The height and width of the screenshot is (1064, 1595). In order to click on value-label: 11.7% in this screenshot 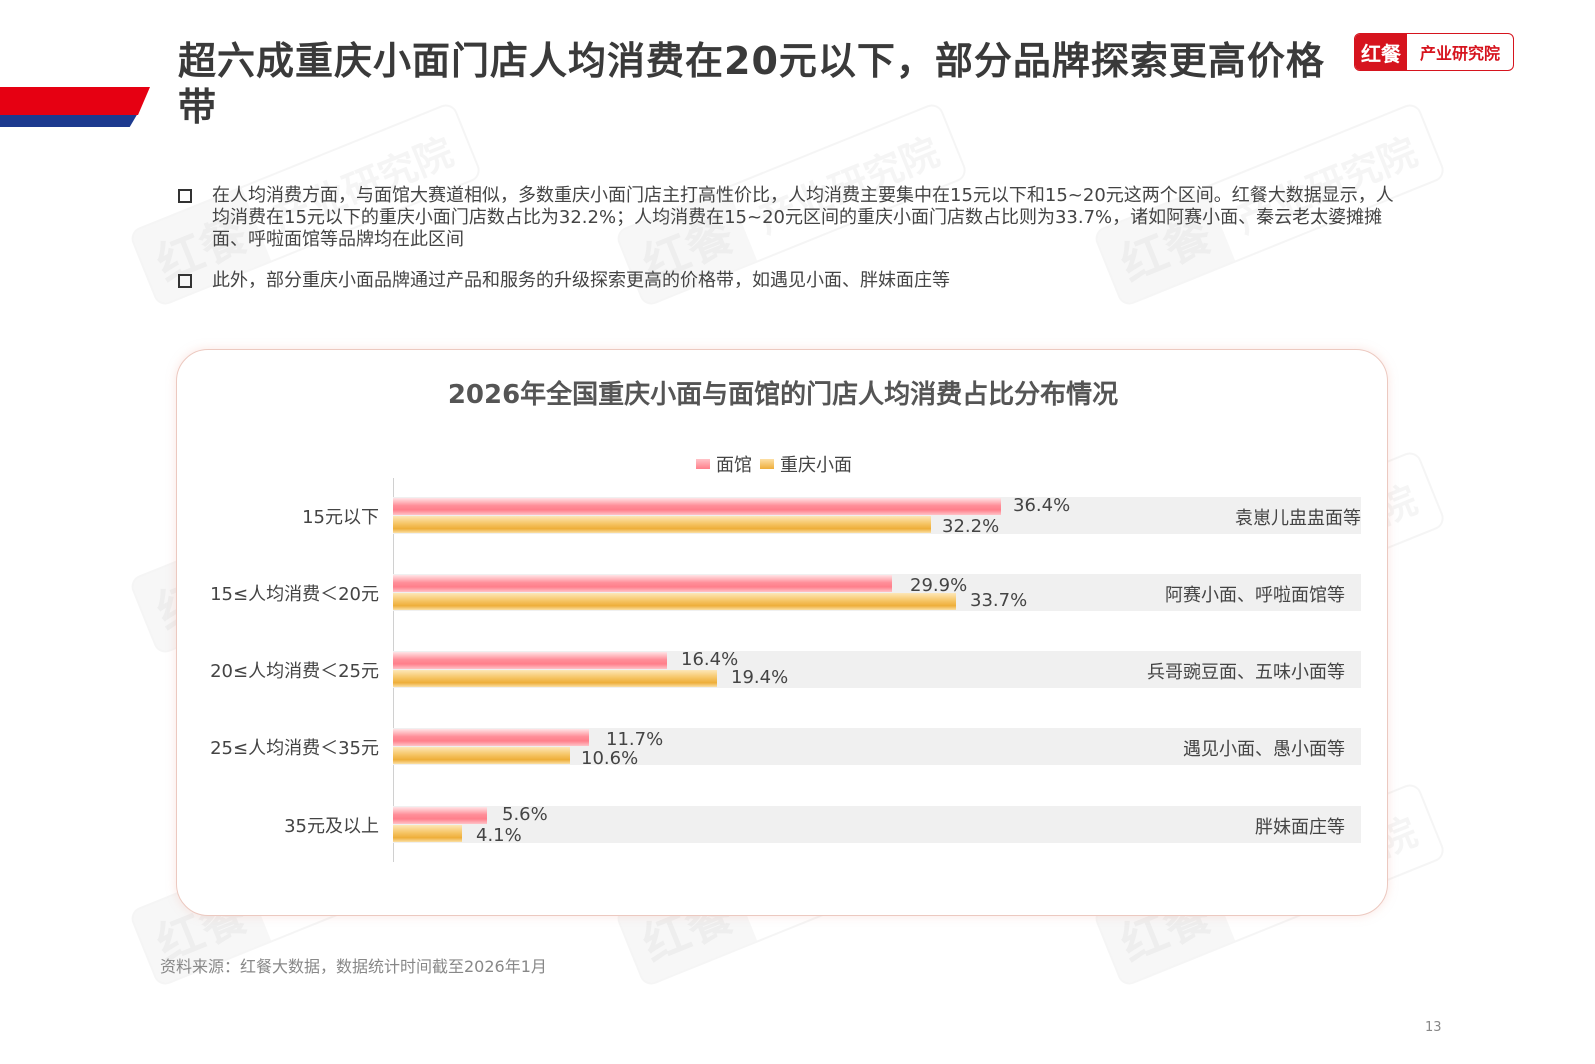, I will do `click(635, 739)`.